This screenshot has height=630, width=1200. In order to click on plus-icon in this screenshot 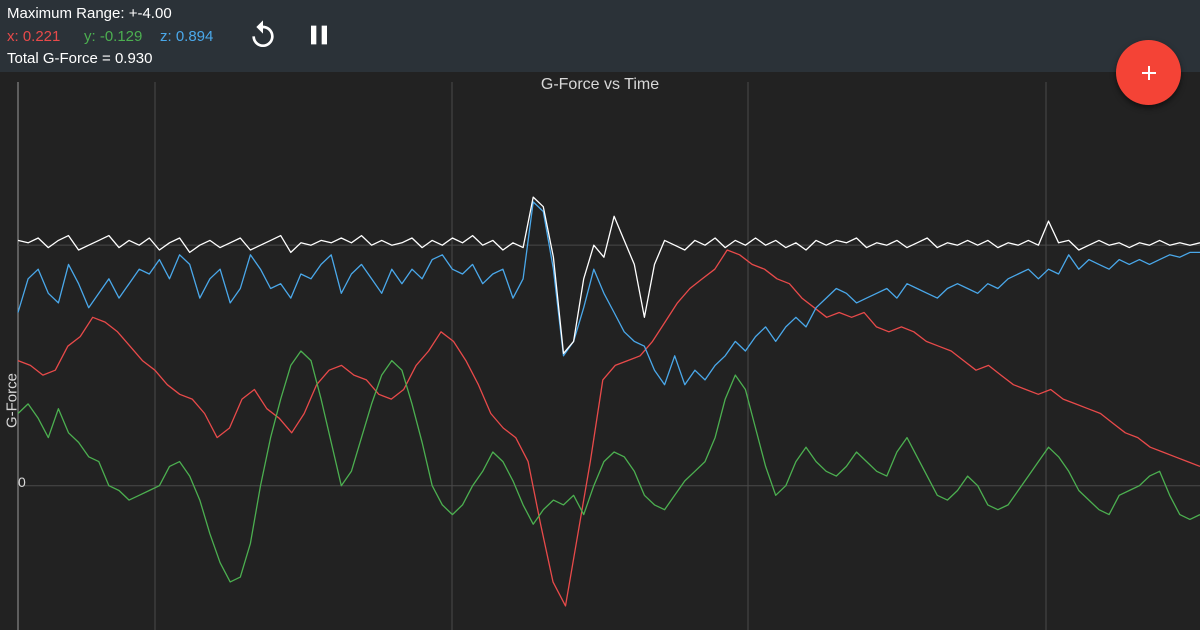, I will do `click(1149, 73)`.